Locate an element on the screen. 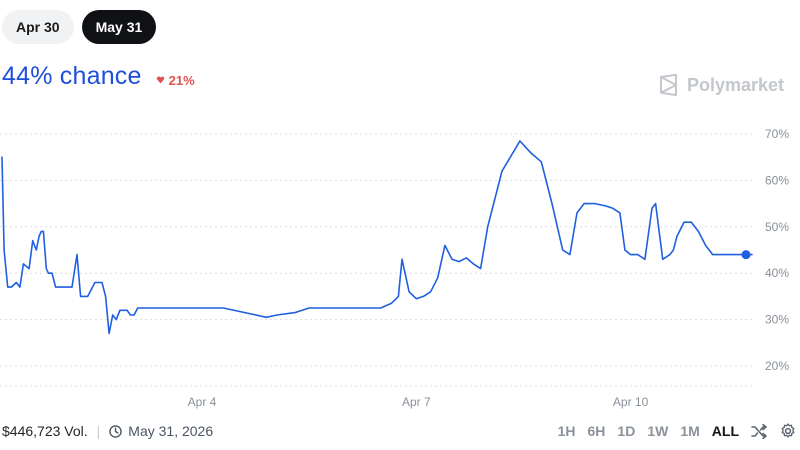 This screenshot has width=800, height=450. x-tick-label: Apr 10 is located at coordinates (631, 402).